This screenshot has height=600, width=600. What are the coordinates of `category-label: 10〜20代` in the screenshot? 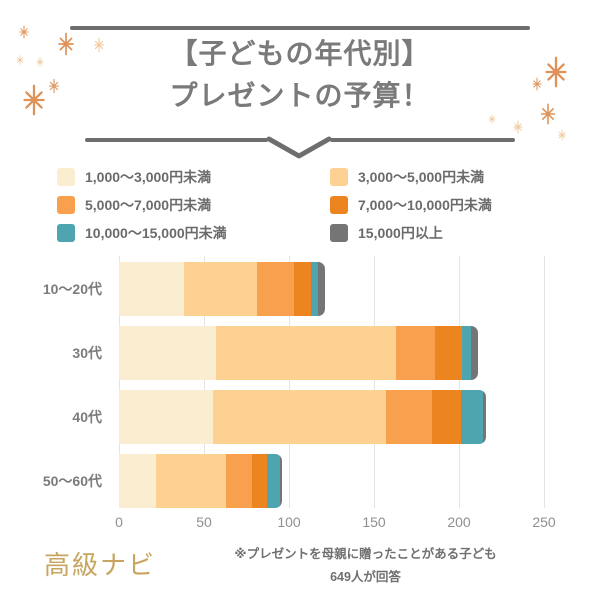 It's located at (72, 289).